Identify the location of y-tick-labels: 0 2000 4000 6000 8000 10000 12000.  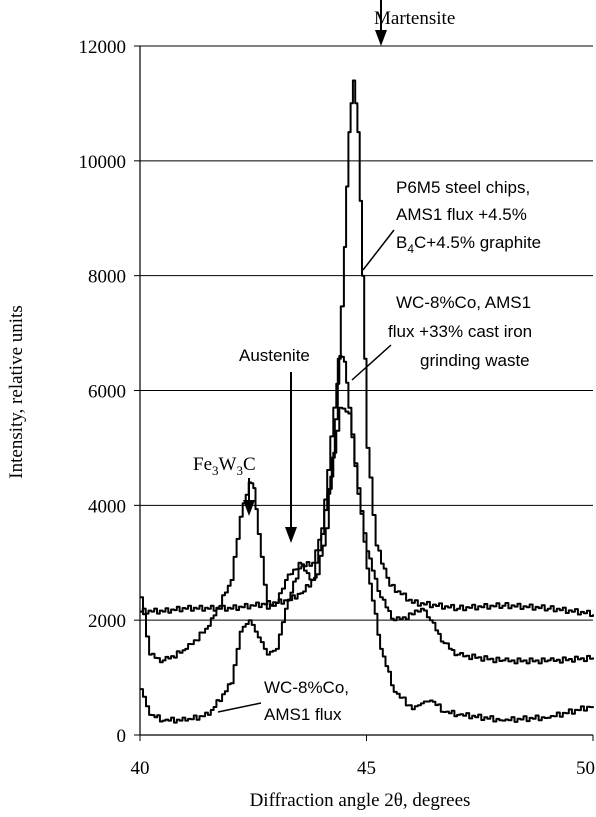
(103, 392).